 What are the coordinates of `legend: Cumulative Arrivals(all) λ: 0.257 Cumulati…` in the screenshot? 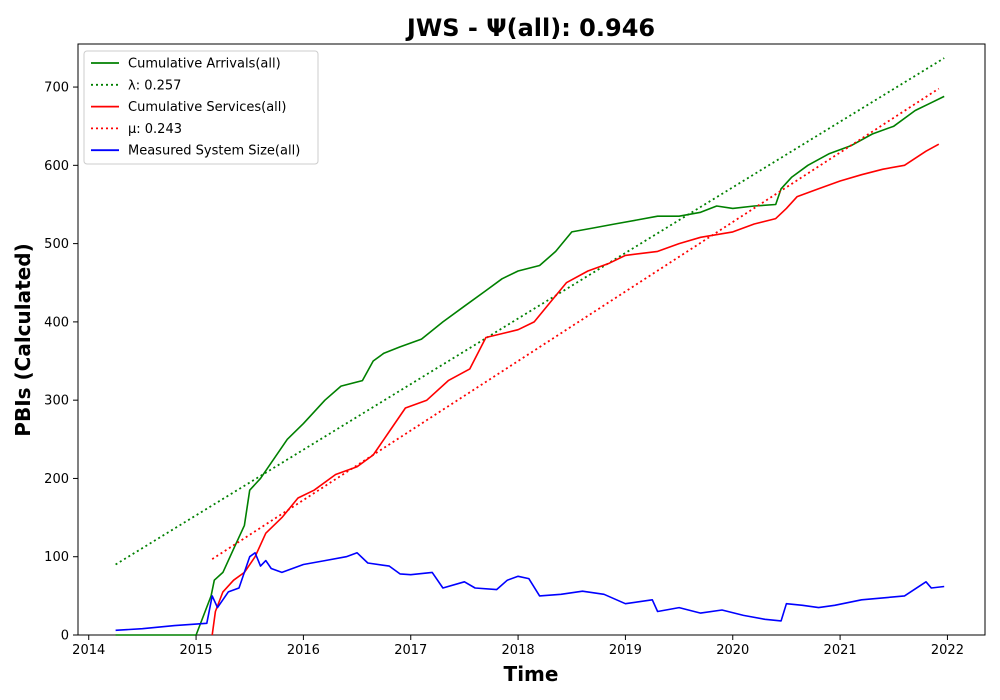 It's located at (201, 107).